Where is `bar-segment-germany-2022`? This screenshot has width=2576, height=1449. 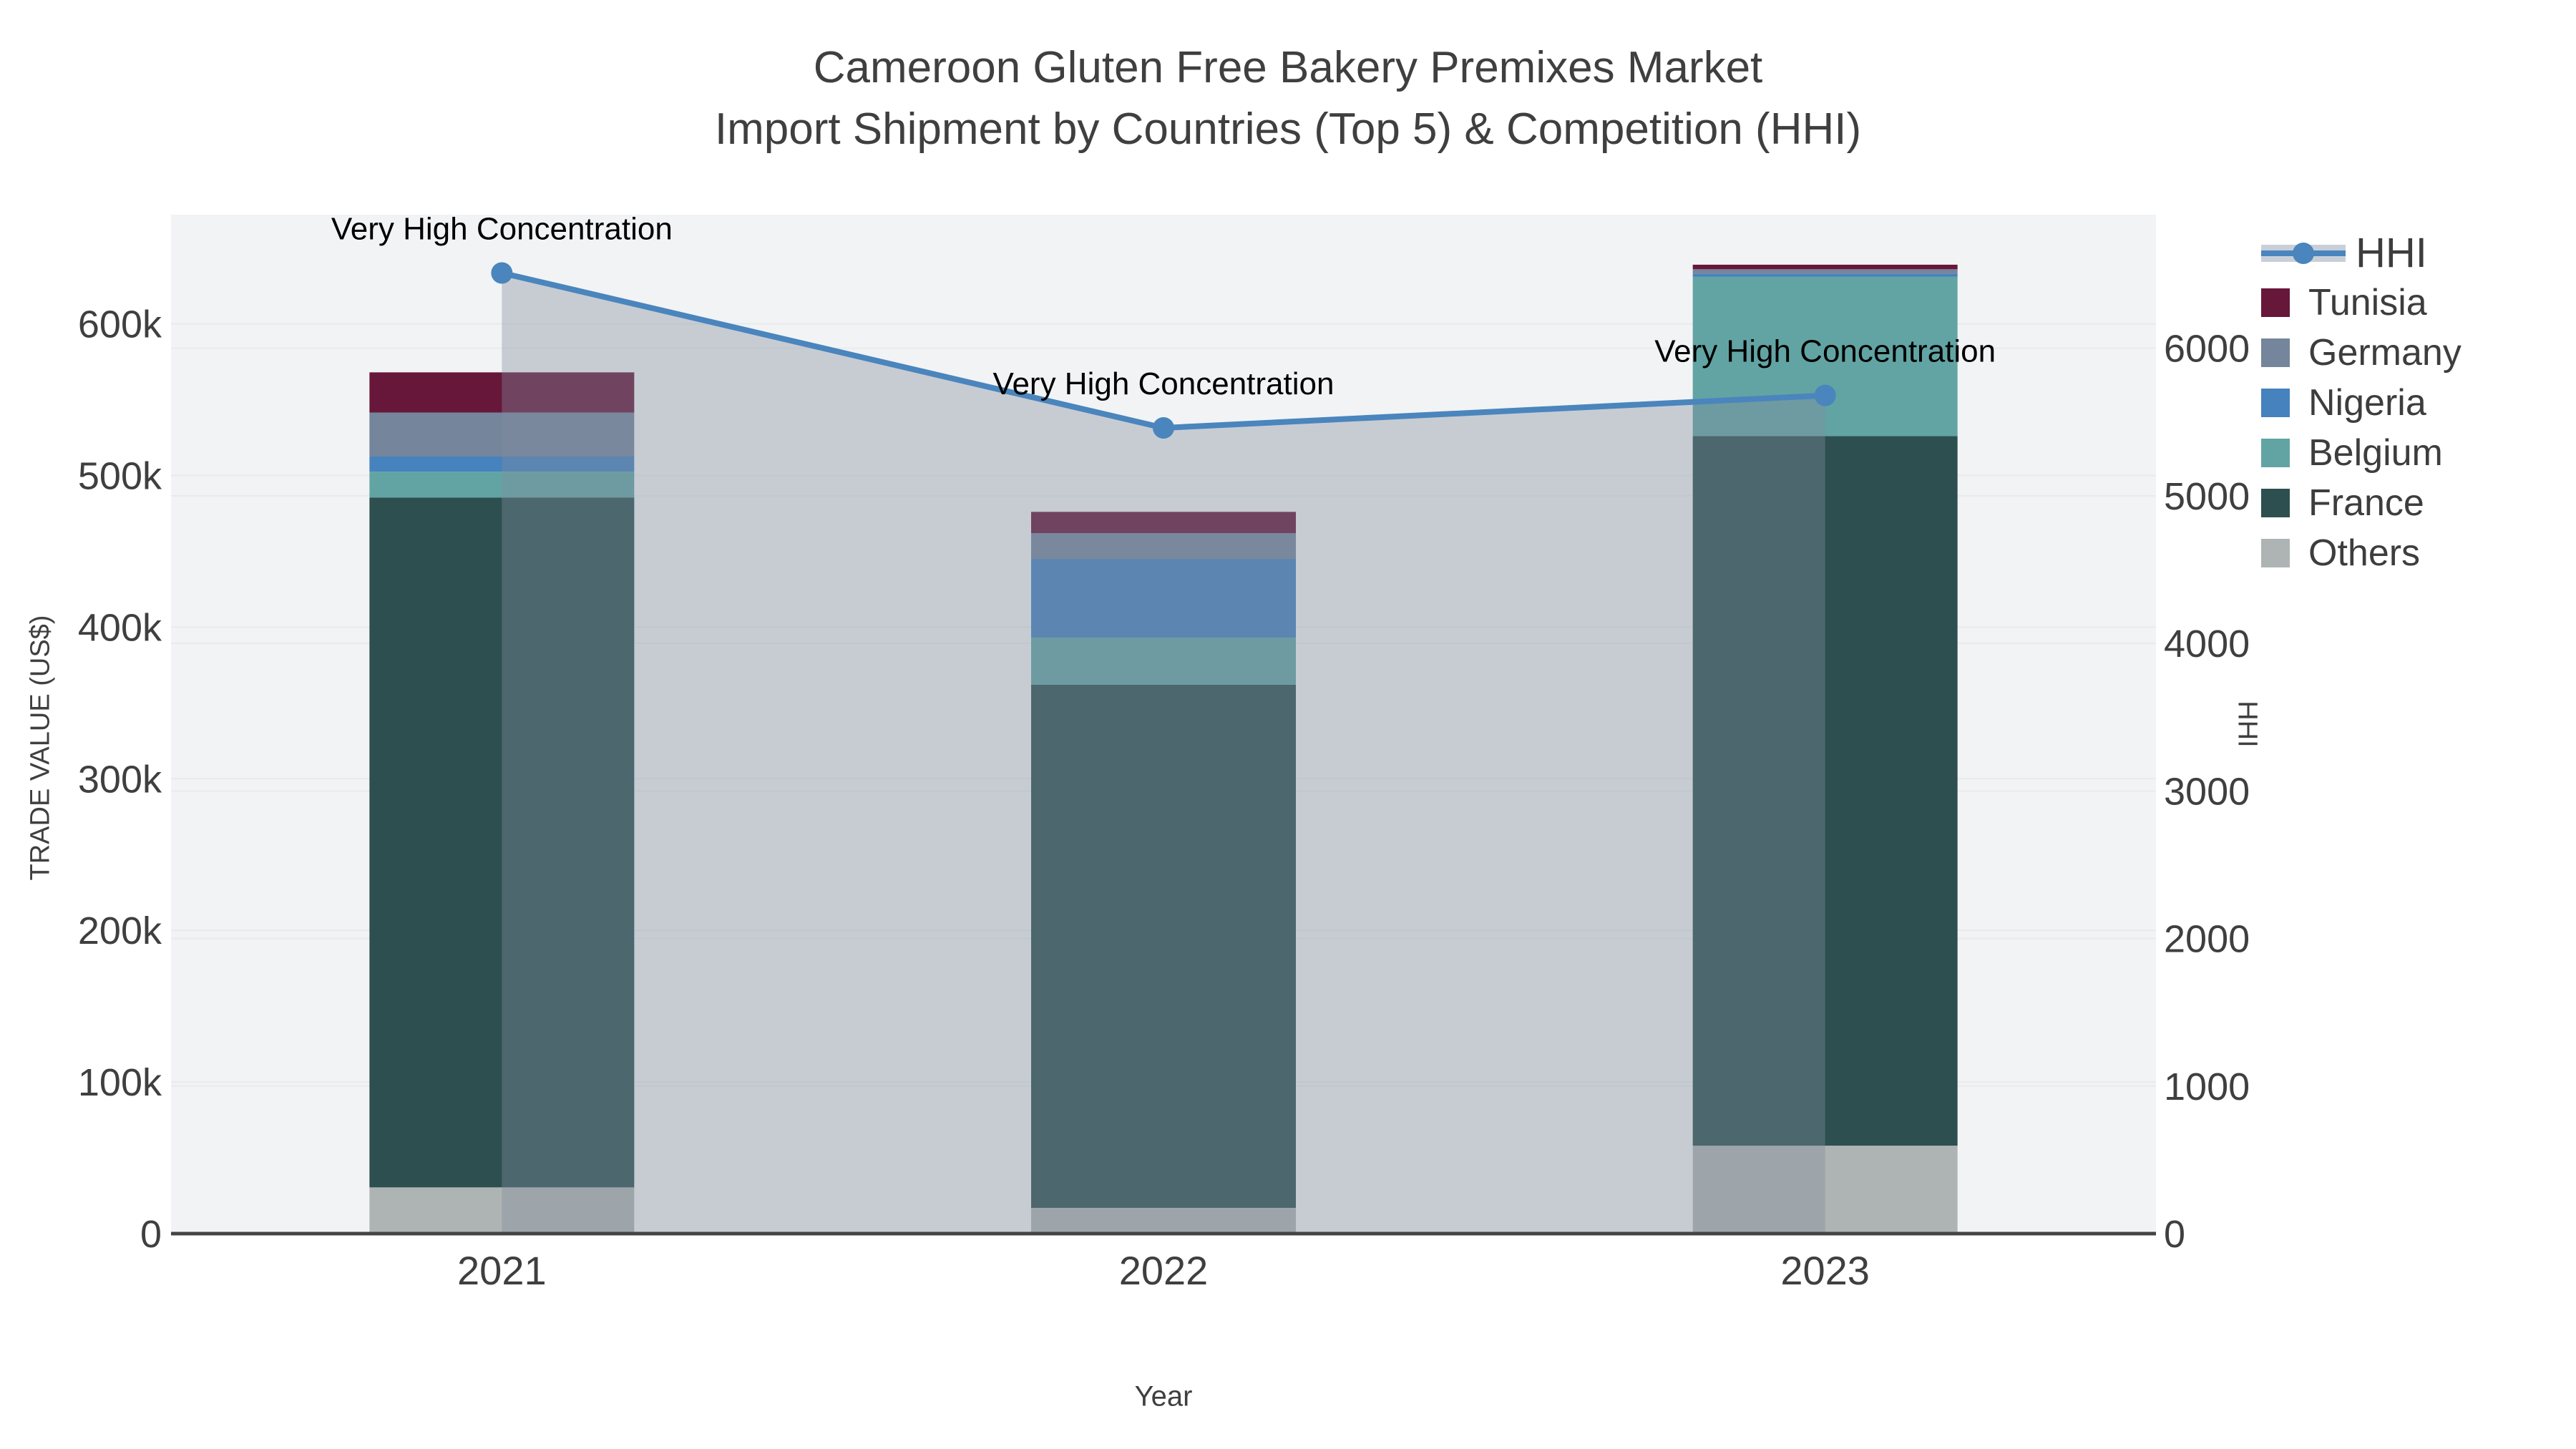
bar-segment-germany-2022 is located at coordinates (1163, 546).